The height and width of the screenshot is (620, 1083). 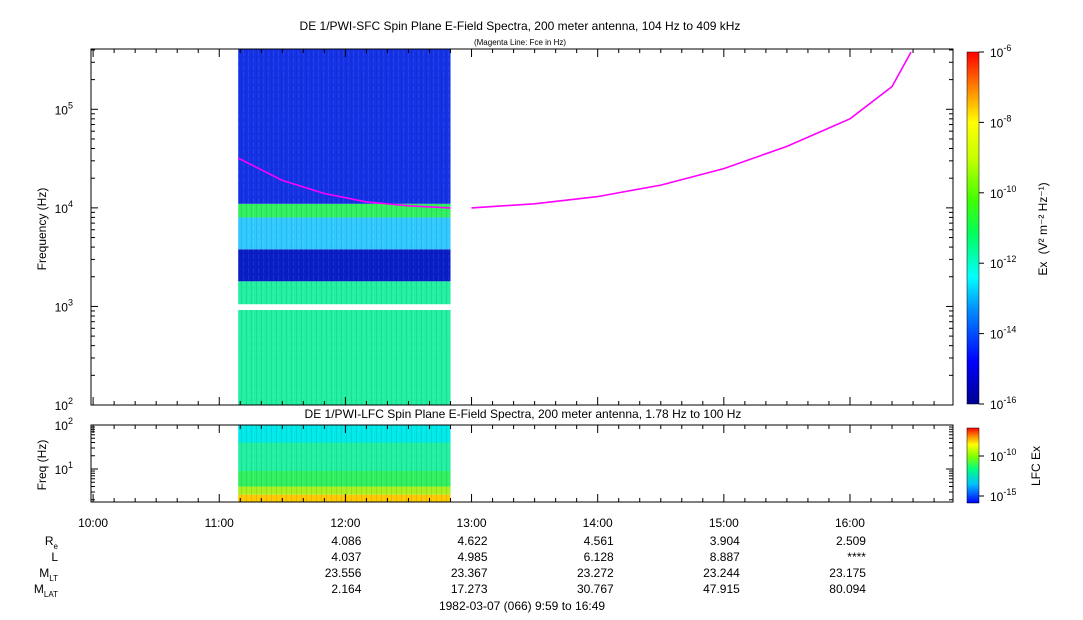 What do you see at coordinates (346, 541) in the screenshot?
I see `ephemeris-value: 4.086` at bounding box center [346, 541].